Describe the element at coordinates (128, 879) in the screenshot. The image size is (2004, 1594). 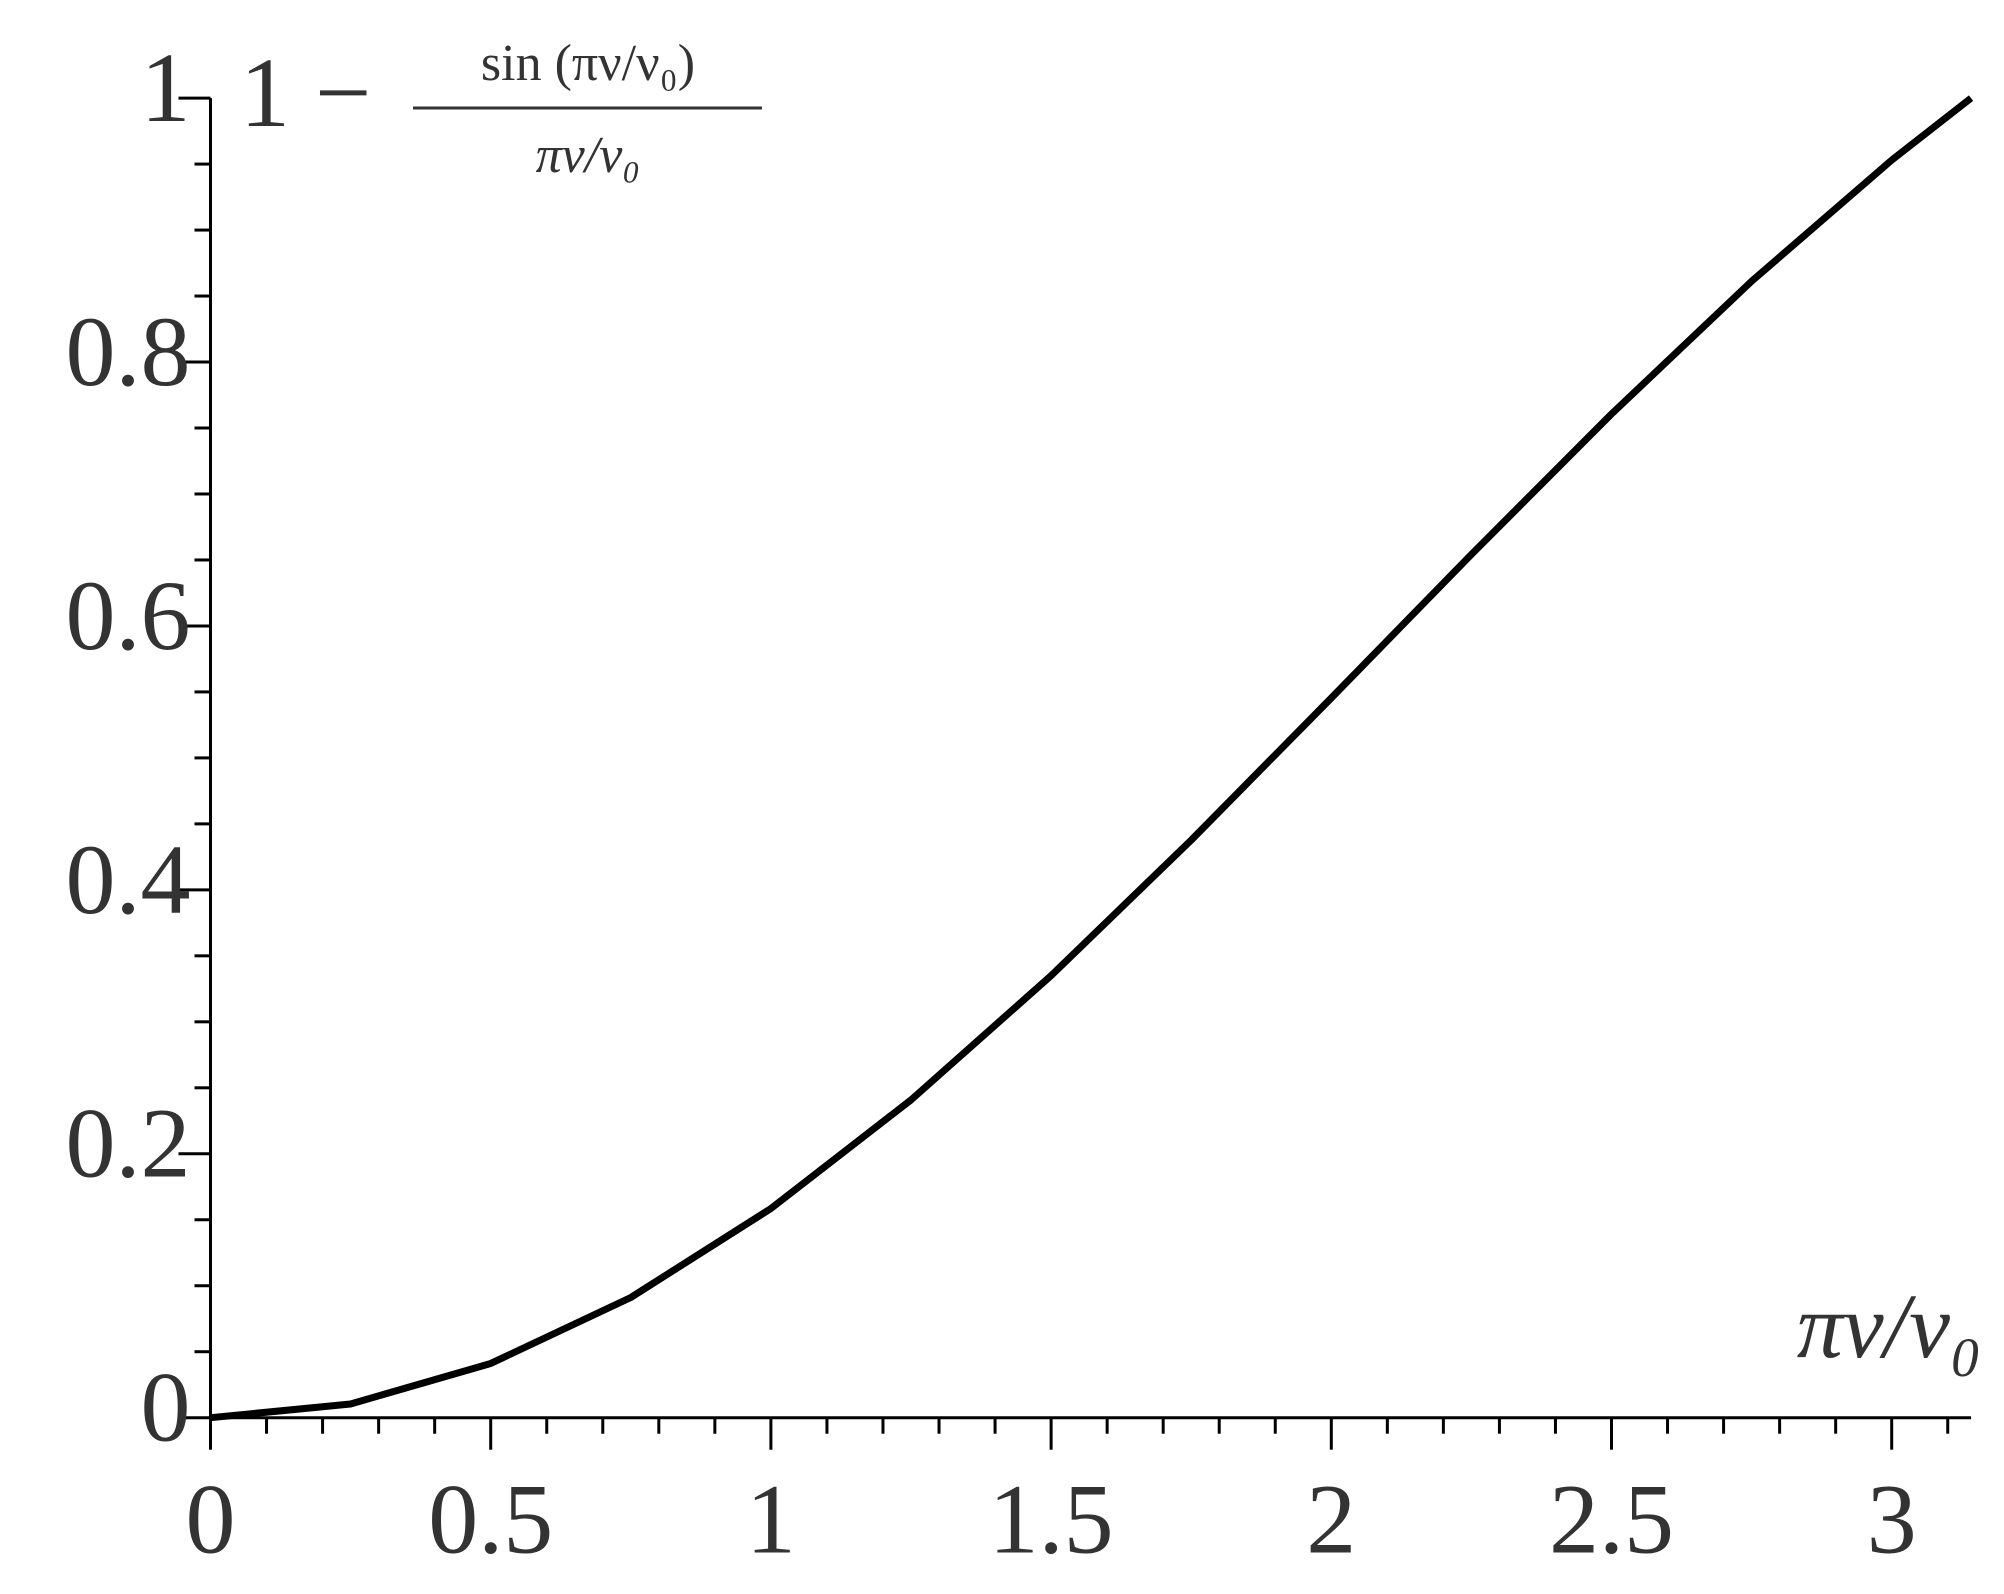
I see `y-tick-label: 0.4` at that location.